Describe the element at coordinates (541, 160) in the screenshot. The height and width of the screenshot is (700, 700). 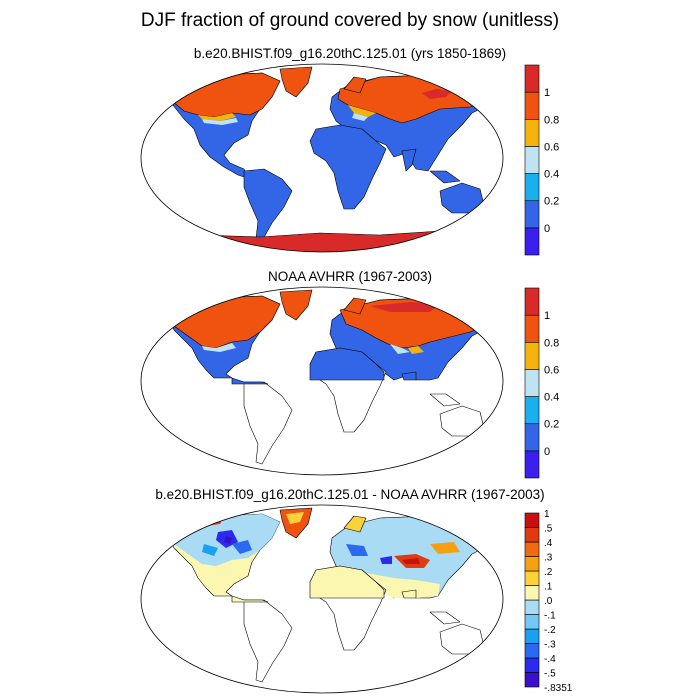
I see `panel-1-colorbar: 0 0.2 0.4 0.6 0.8 1` at that location.